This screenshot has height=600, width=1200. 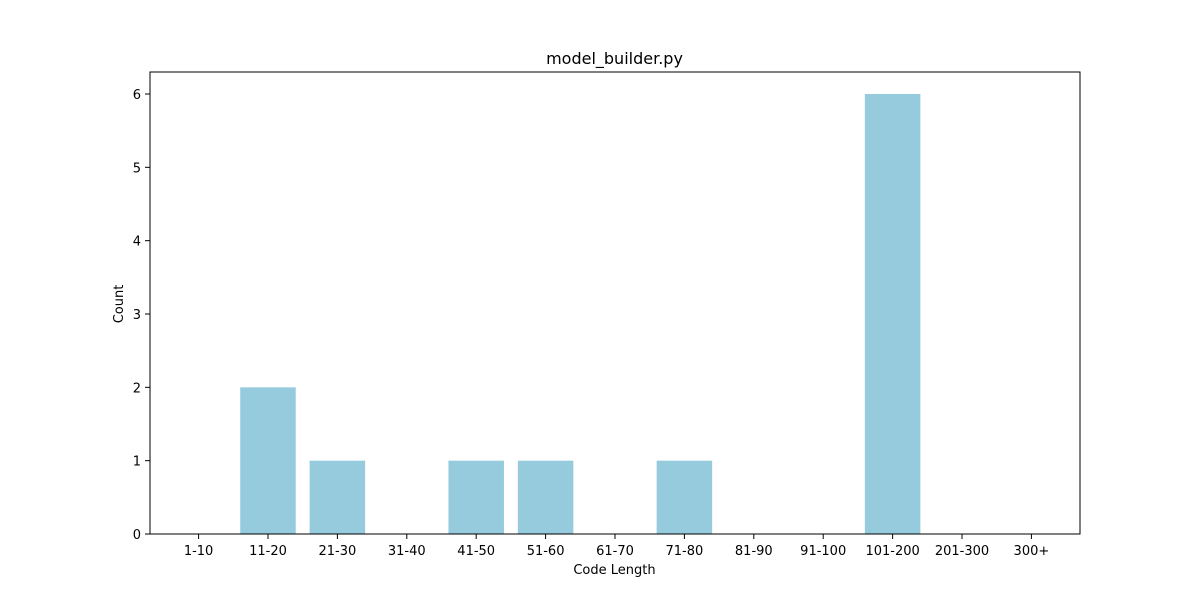 What do you see at coordinates (685, 551) in the screenshot?
I see `x-tick-label: 71-80` at bounding box center [685, 551].